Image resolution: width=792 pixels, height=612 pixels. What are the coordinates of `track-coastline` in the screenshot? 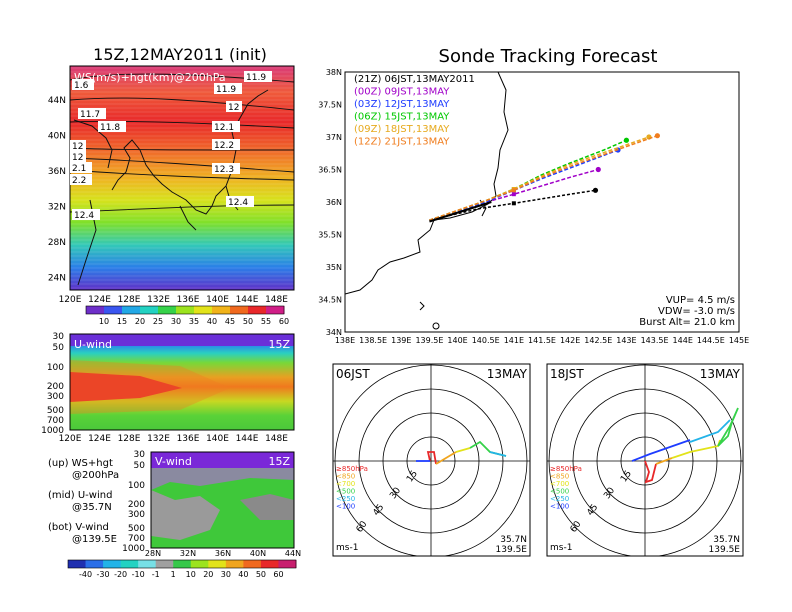 It's located at (427, 183).